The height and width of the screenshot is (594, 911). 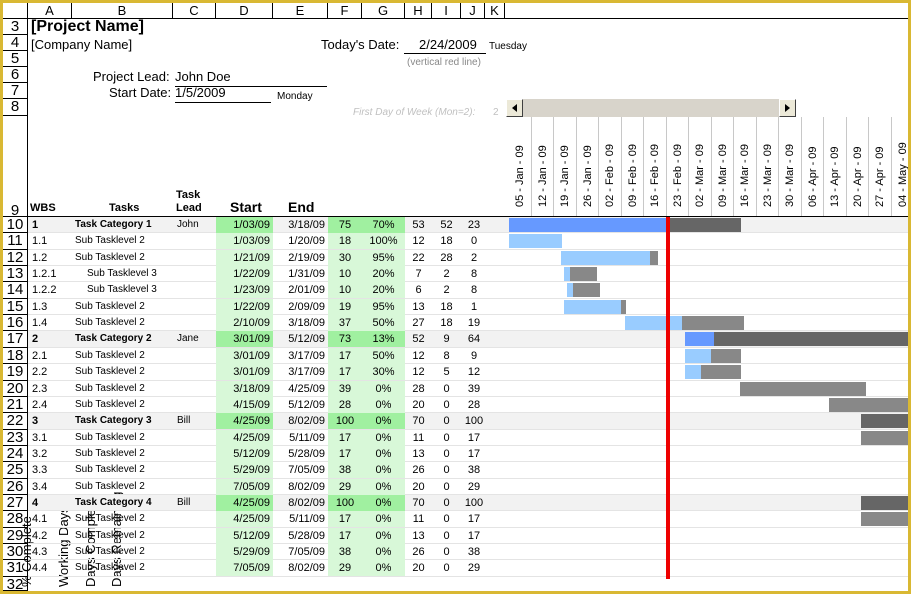 What do you see at coordinates (40, 356) in the screenshot?
I see `cell-wbs: 2.1` at bounding box center [40, 356].